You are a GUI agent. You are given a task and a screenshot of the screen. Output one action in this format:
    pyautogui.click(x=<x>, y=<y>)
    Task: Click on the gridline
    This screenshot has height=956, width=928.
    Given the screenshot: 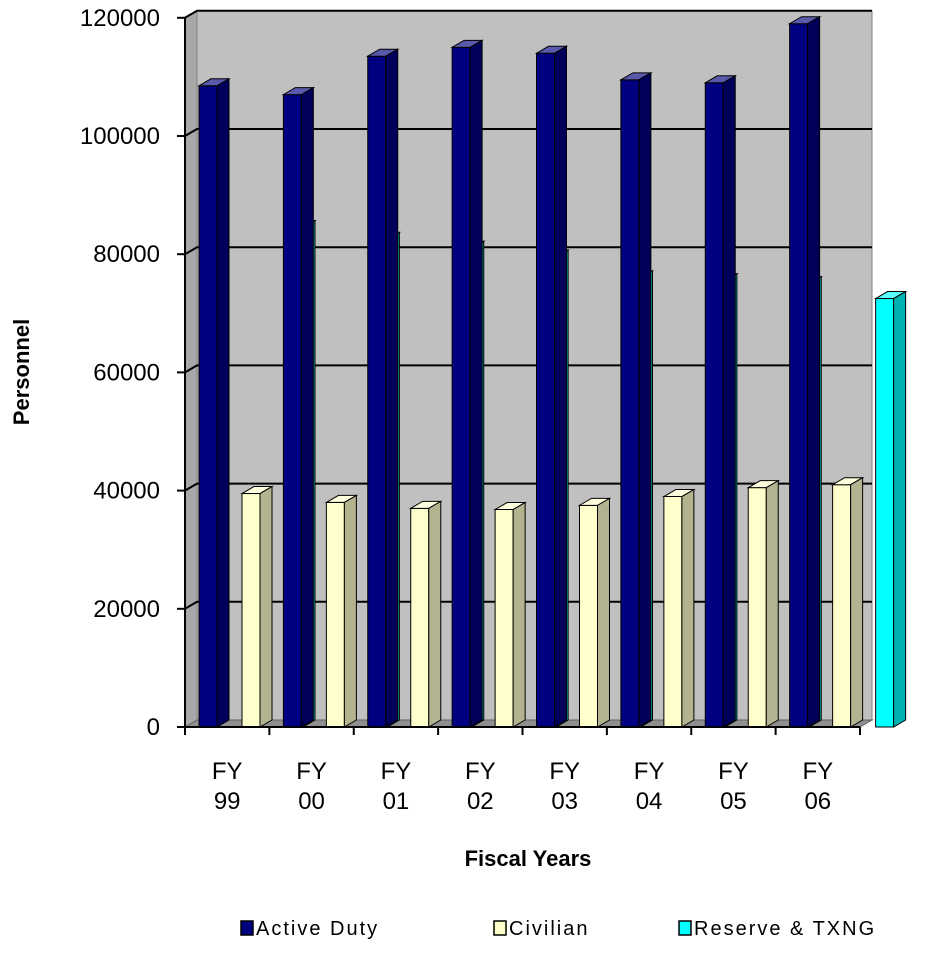 What is the action you would take?
    pyautogui.click(x=528, y=14)
    